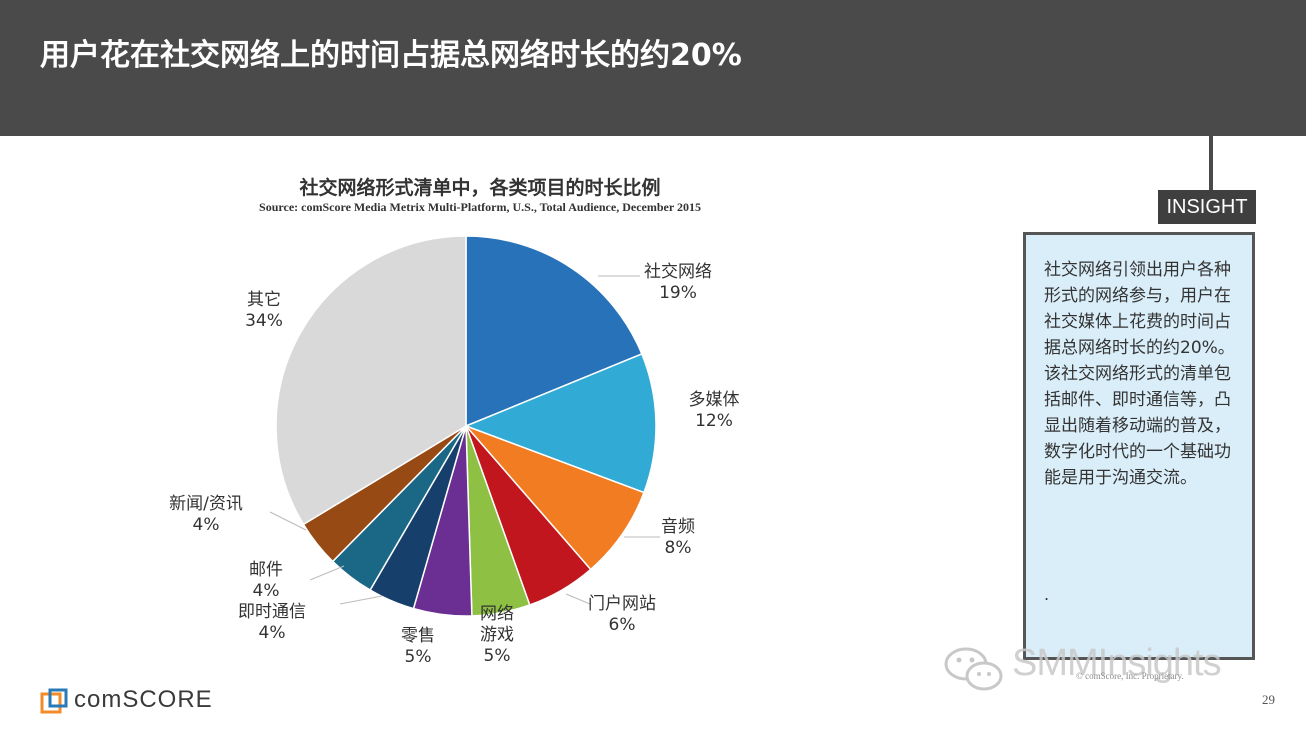  What do you see at coordinates (206, 504) in the screenshot?
I see `slice-name-8: 新闻/资讯` at bounding box center [206, 504].